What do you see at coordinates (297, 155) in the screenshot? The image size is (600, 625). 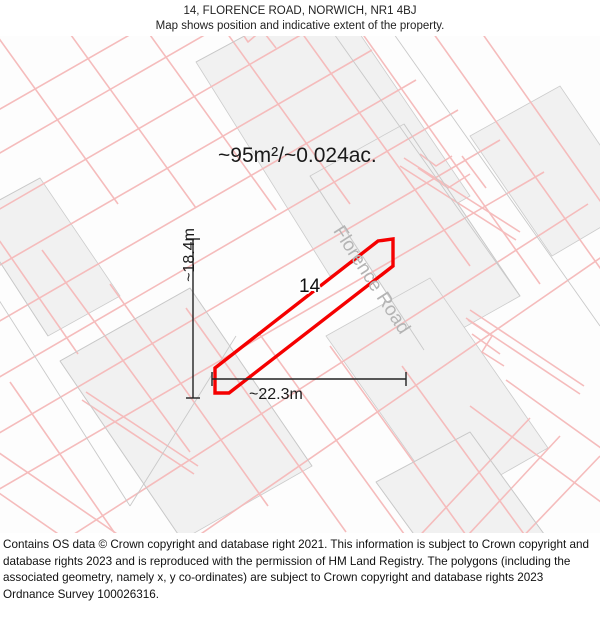 I see `plot-area-label: ~95m²/~0.024ac.` at bounding box center [297, 155].